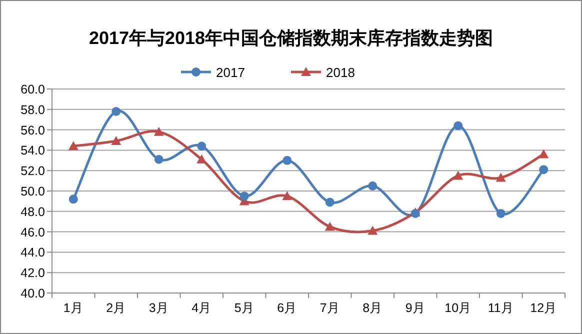  I want to click on legend-label: 2018, so click(340, 72).